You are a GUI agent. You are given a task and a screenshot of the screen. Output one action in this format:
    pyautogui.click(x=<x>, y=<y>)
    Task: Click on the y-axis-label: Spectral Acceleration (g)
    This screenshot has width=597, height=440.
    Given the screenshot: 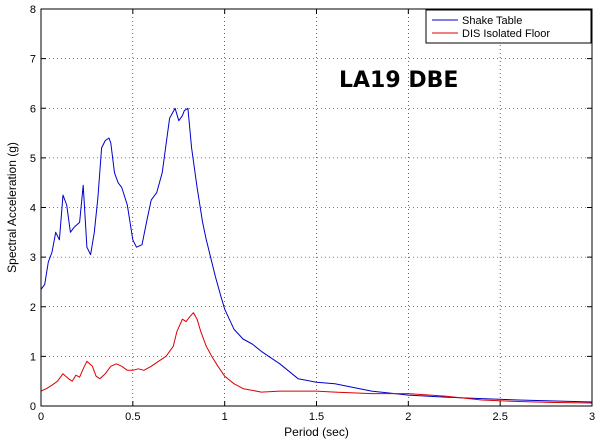 What is the action you would take?
    pyautogui.click(x=12, y=207)
    